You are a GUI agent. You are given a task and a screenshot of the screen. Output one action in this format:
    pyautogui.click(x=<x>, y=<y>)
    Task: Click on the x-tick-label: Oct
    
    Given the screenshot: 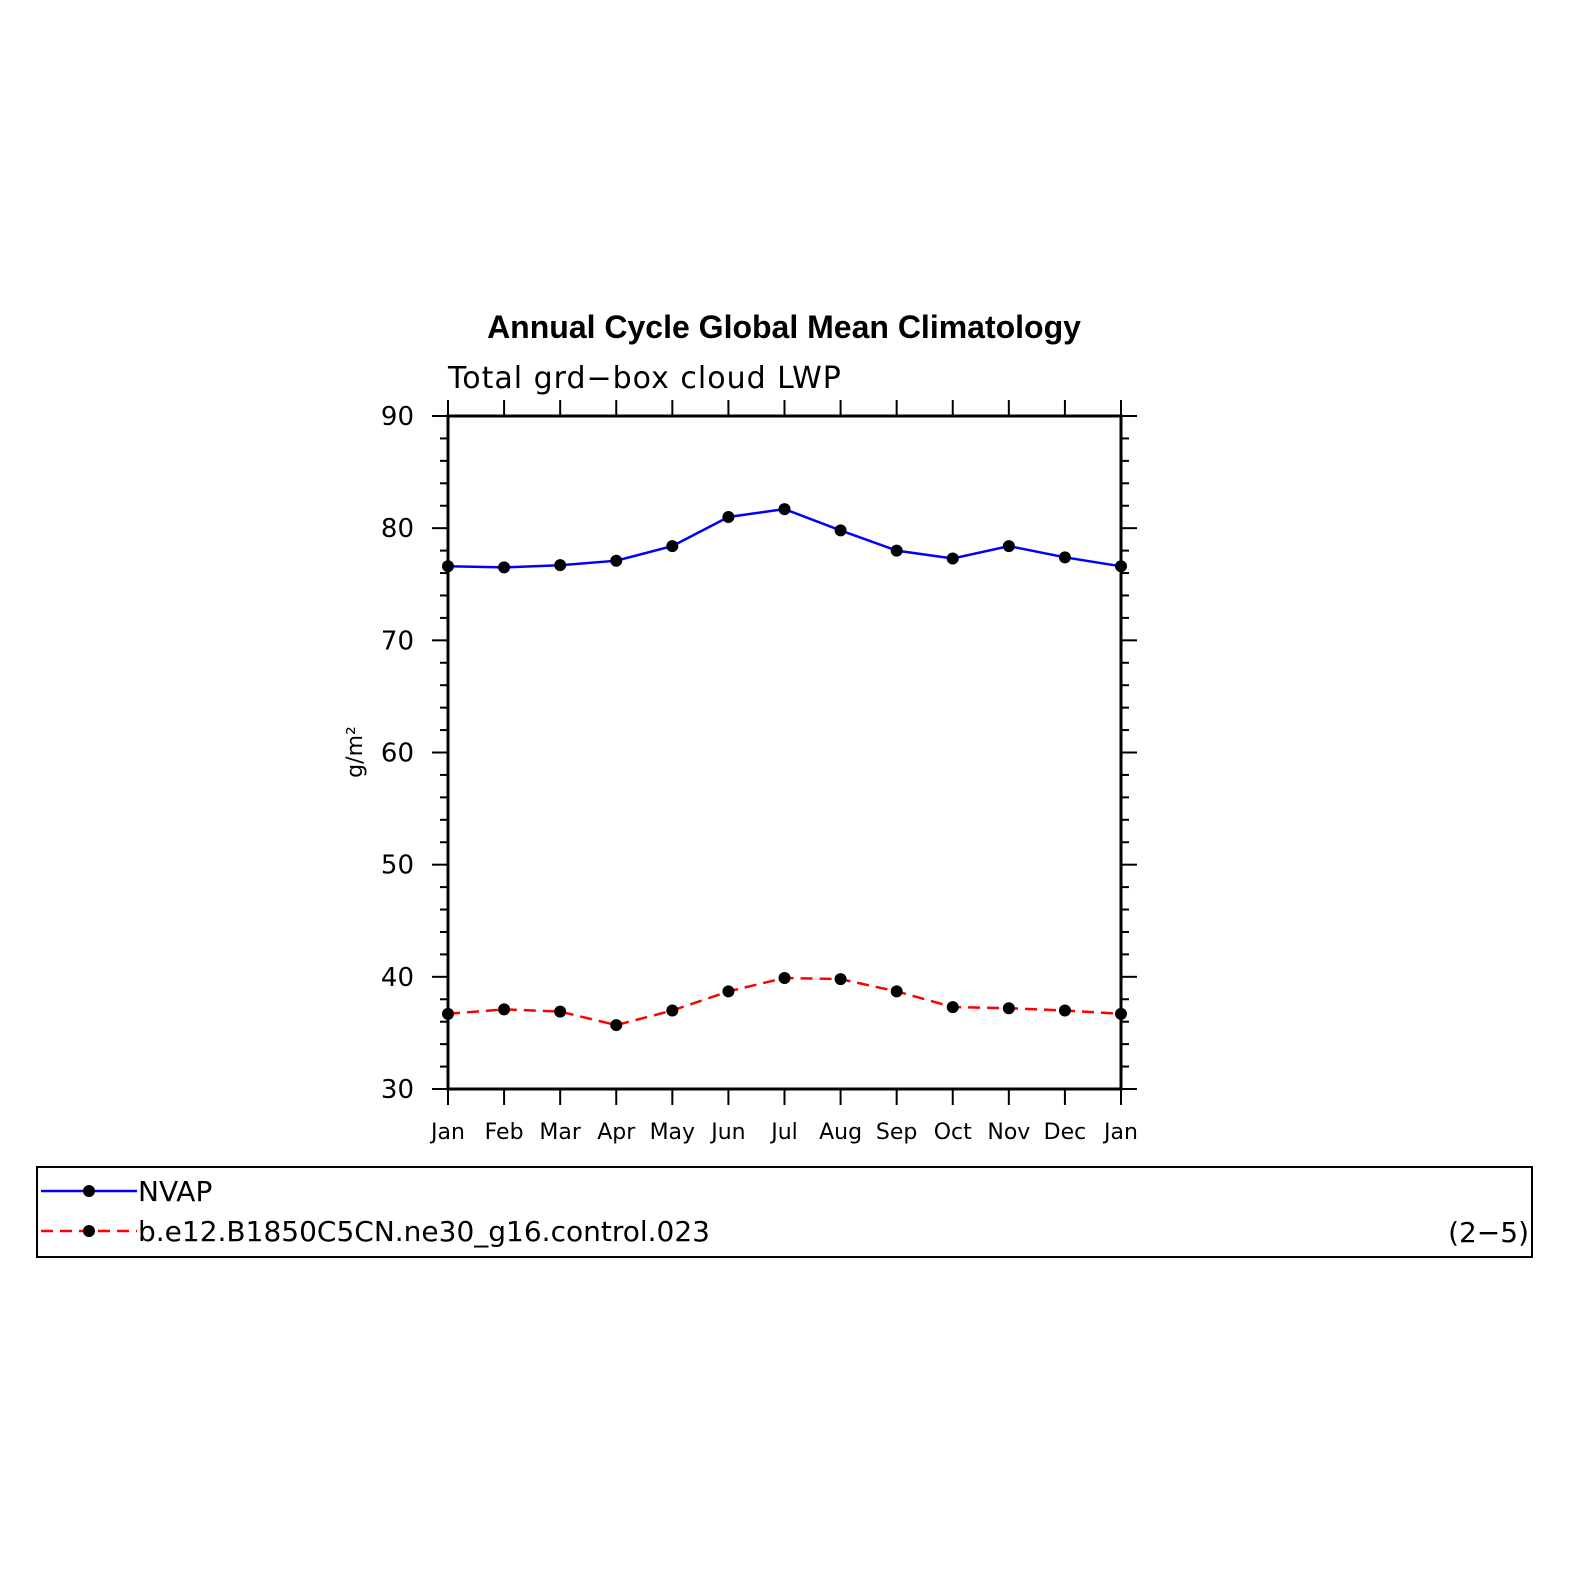 What is the action you would take?
    pyautogui.click(x=953, y=1132)
    